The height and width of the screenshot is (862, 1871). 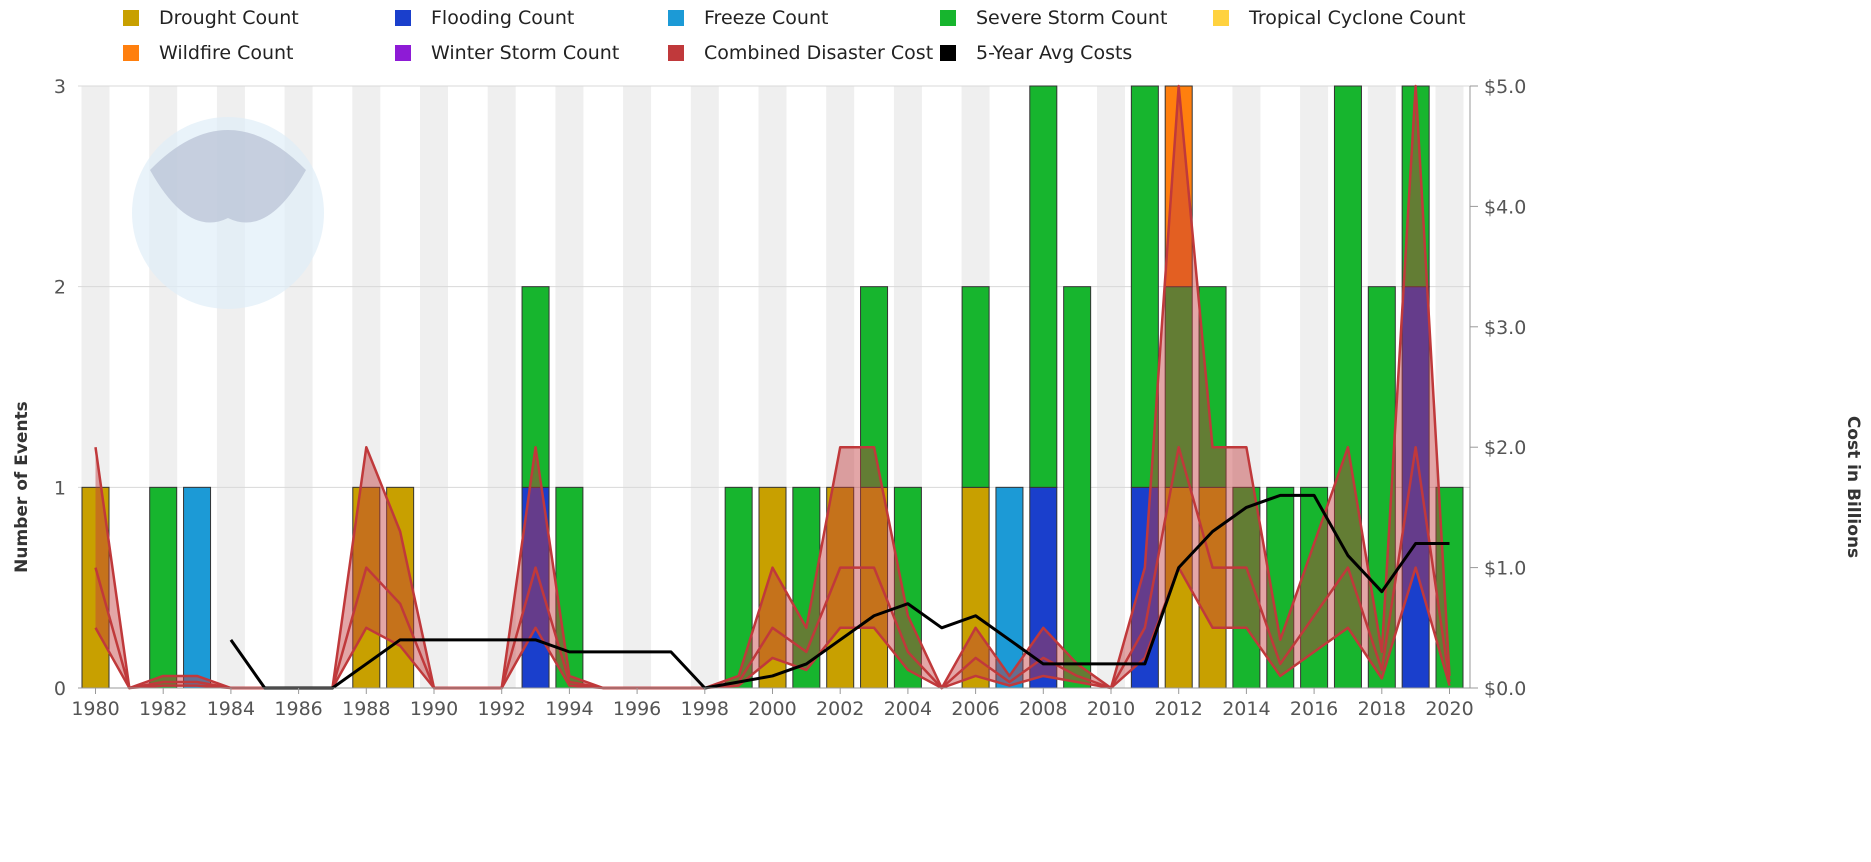 I want to click on y-left-tick-label: 3, so click(x=60, y=87).